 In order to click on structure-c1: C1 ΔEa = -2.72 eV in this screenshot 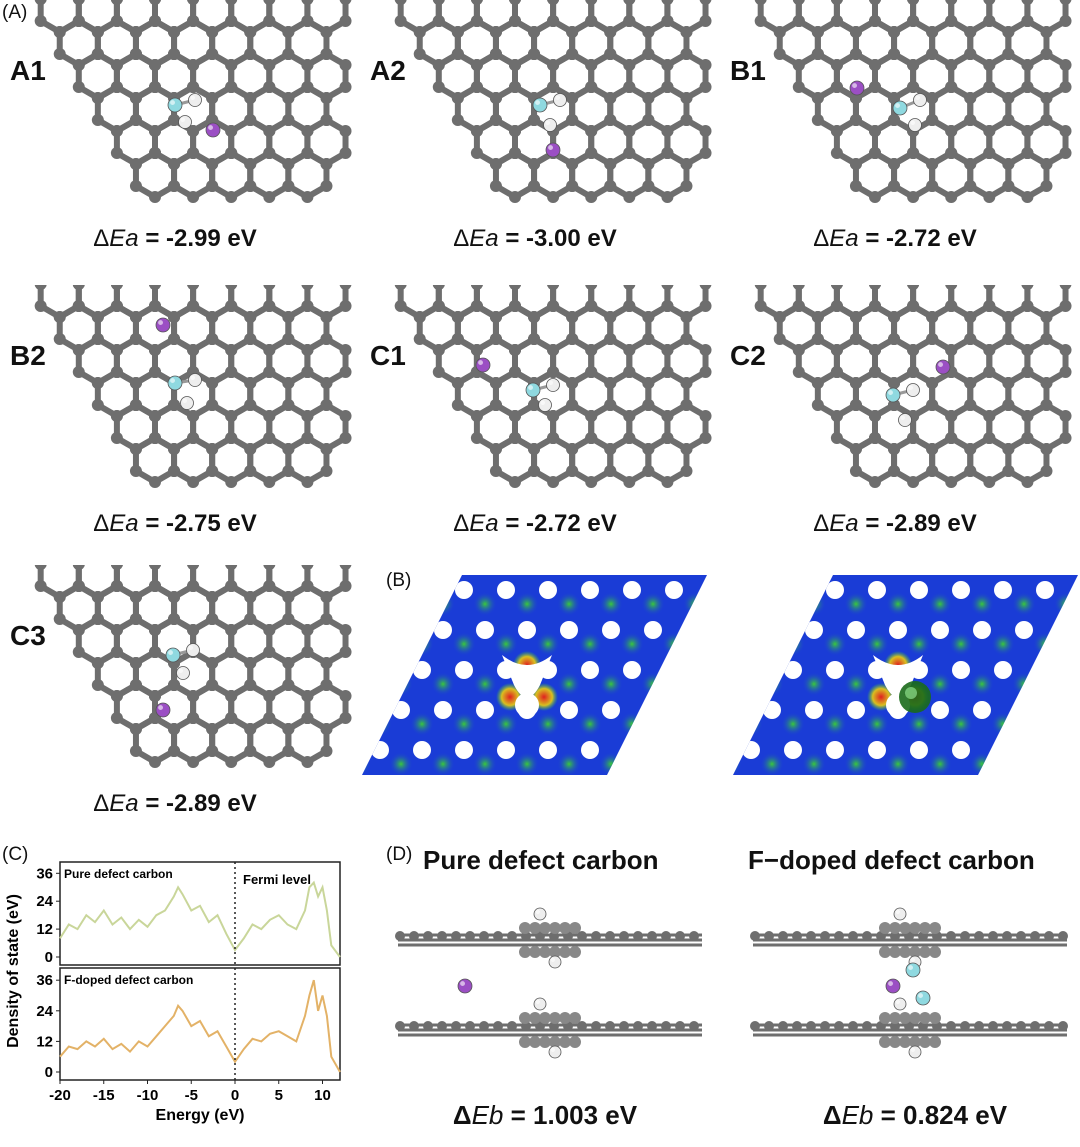, I will do `click(540, 427)`.